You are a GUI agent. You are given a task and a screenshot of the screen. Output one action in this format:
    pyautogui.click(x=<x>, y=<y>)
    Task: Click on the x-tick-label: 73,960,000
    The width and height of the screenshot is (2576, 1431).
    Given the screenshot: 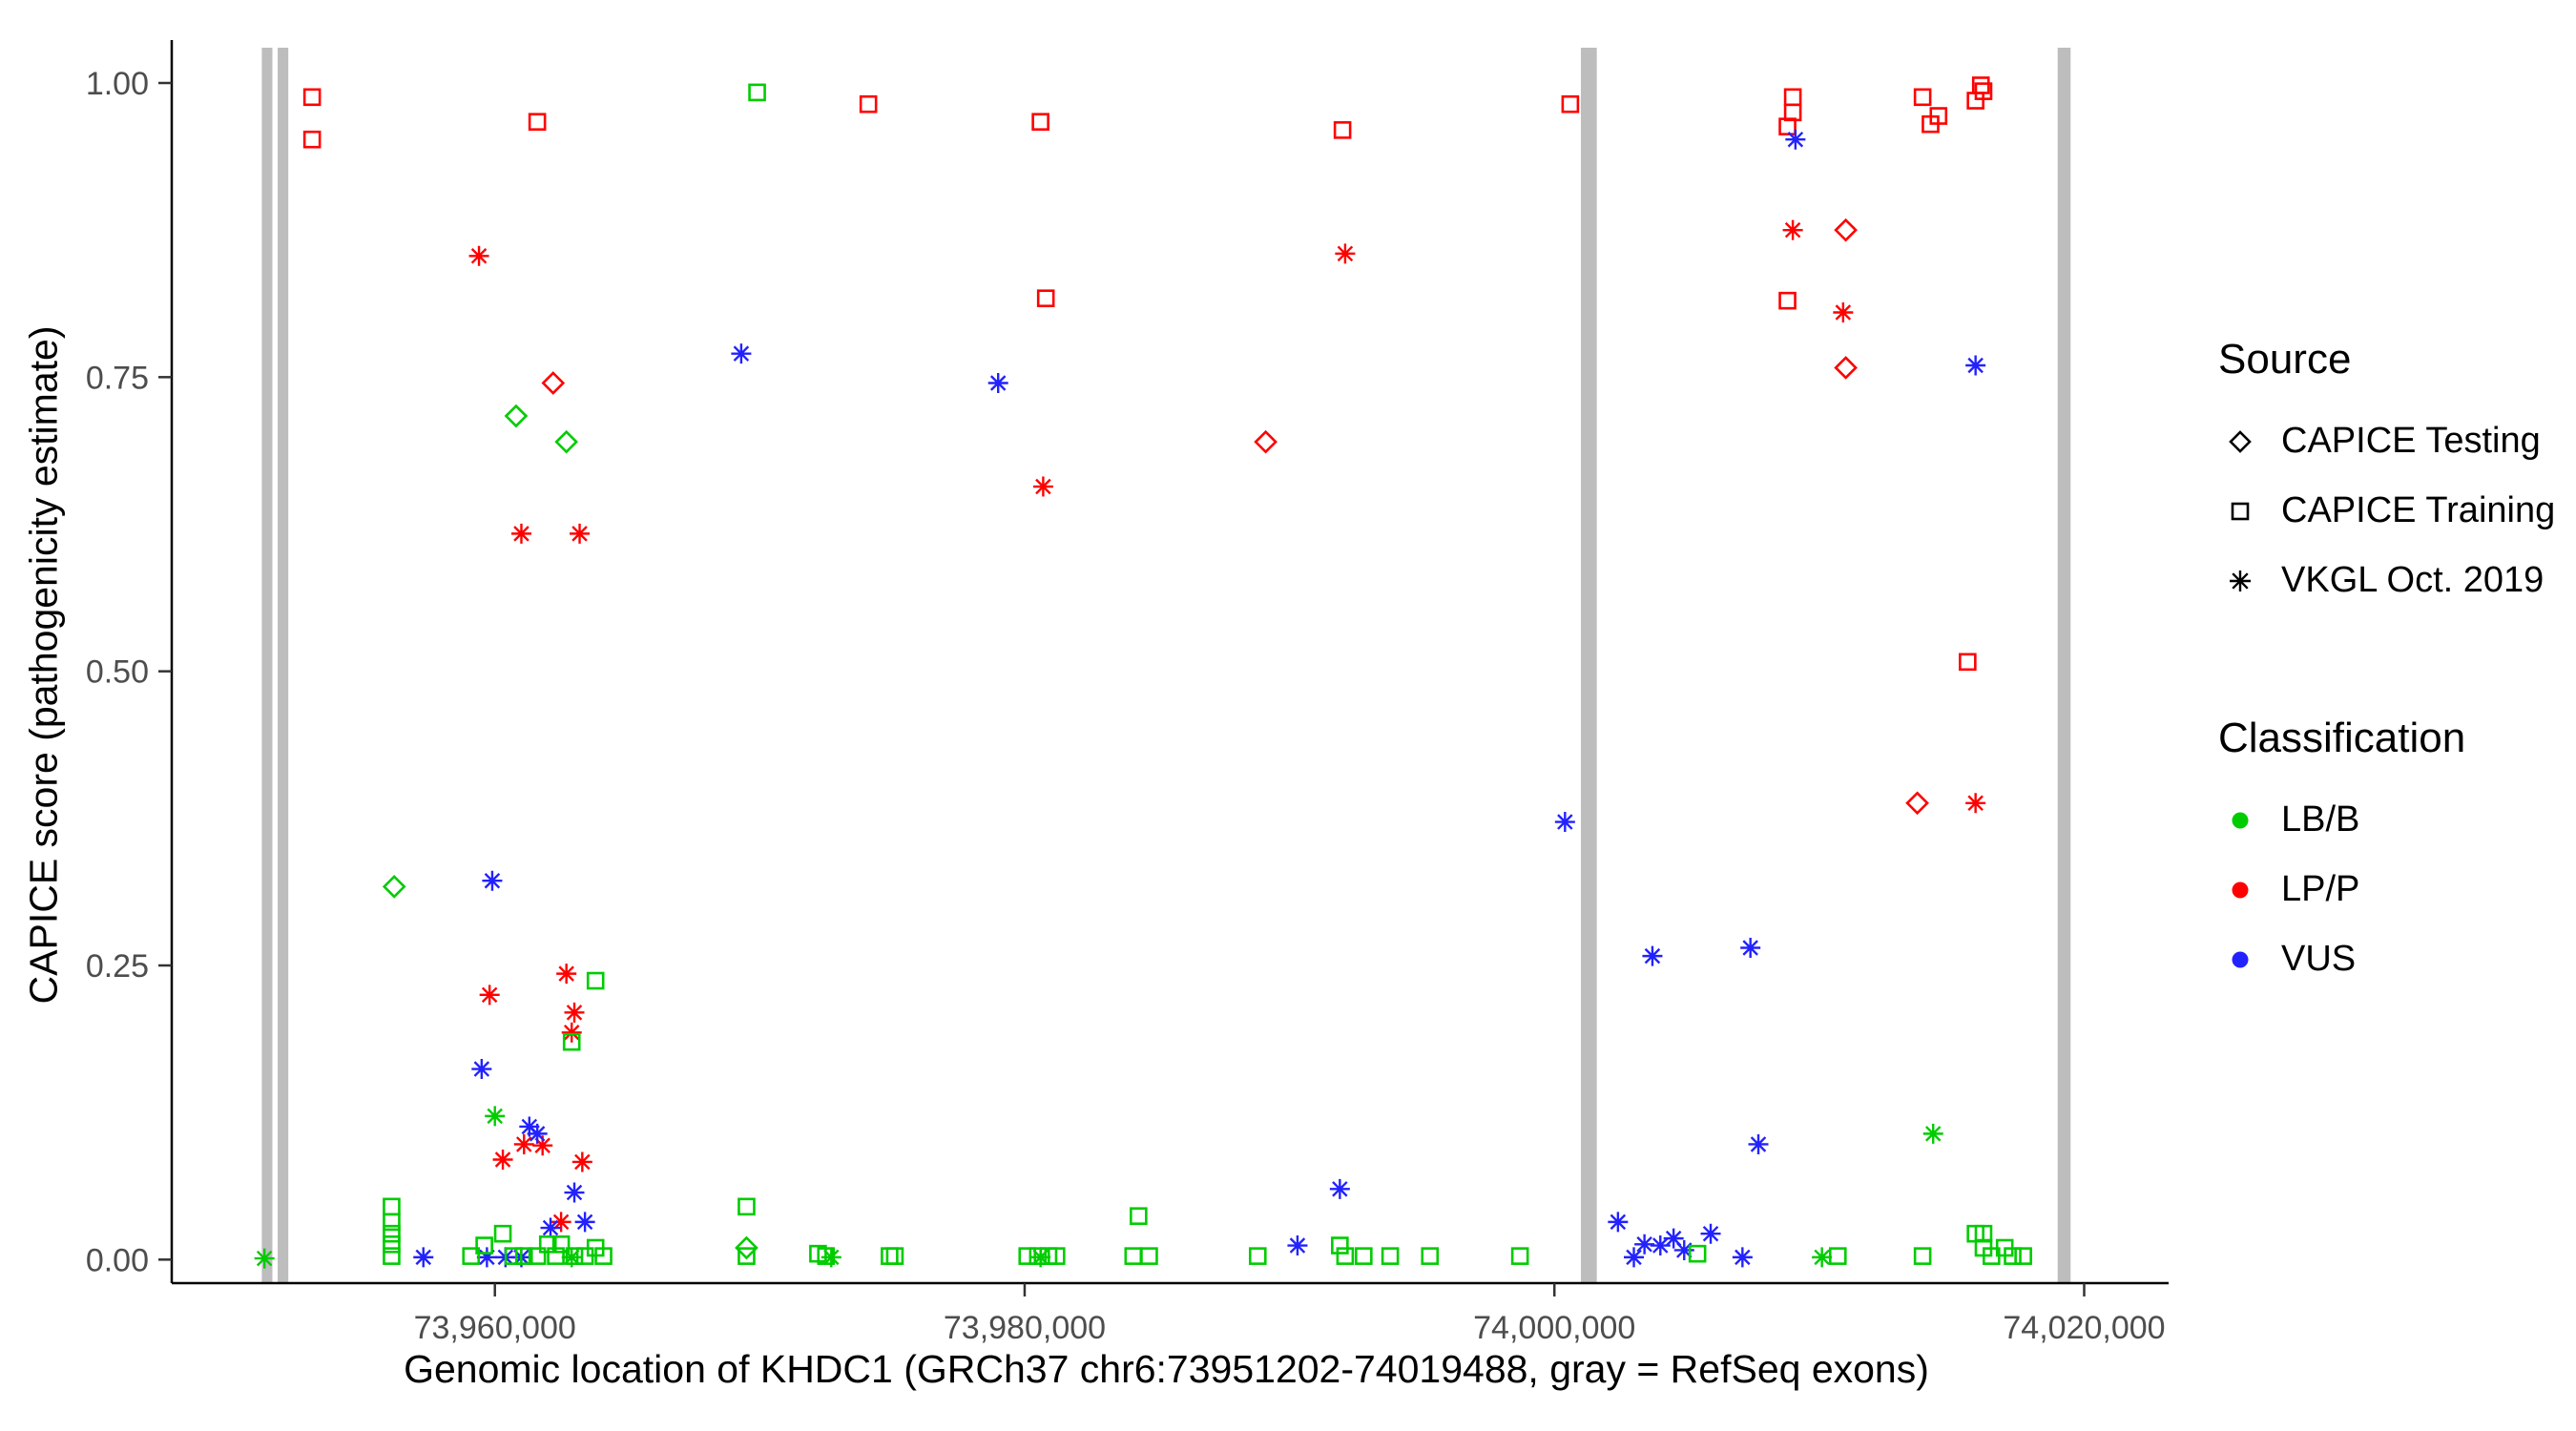 What is the action you would take?
    pyautogui.click(x=495, y=1328)
    